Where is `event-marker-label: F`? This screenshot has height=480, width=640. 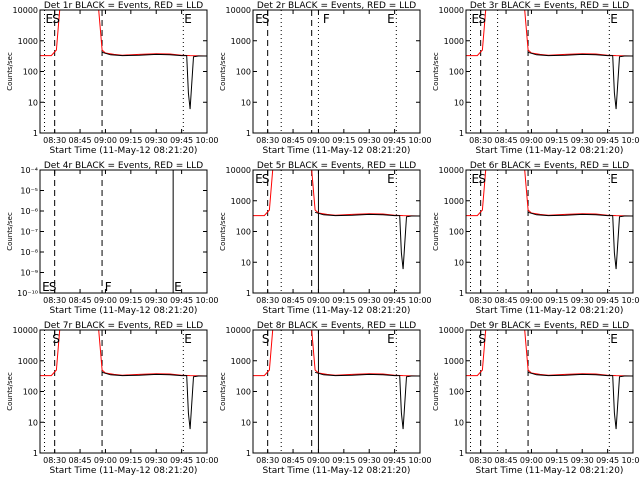 event-marker-label: F is located at coordinates (108, 287).